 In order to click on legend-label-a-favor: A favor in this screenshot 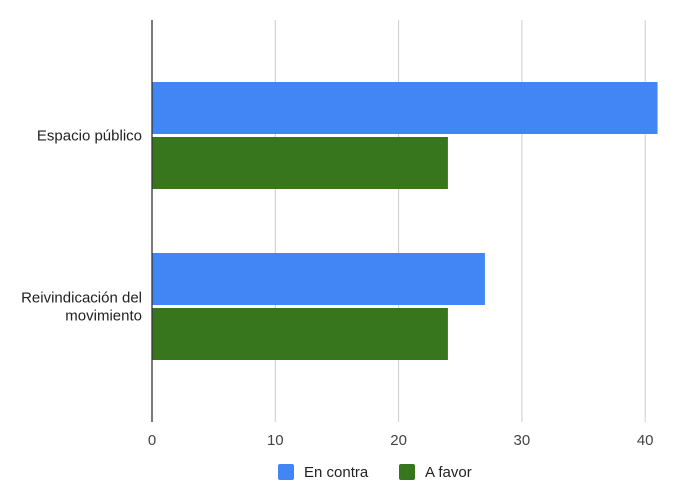, I will do `click(448, 472)`.